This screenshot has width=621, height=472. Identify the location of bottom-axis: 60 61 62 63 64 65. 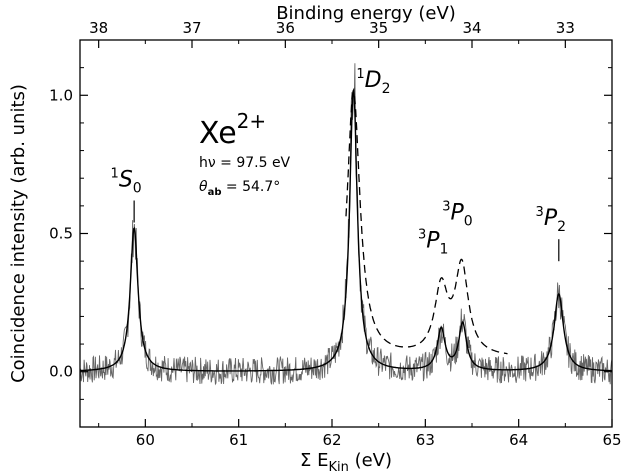
(359, 434).